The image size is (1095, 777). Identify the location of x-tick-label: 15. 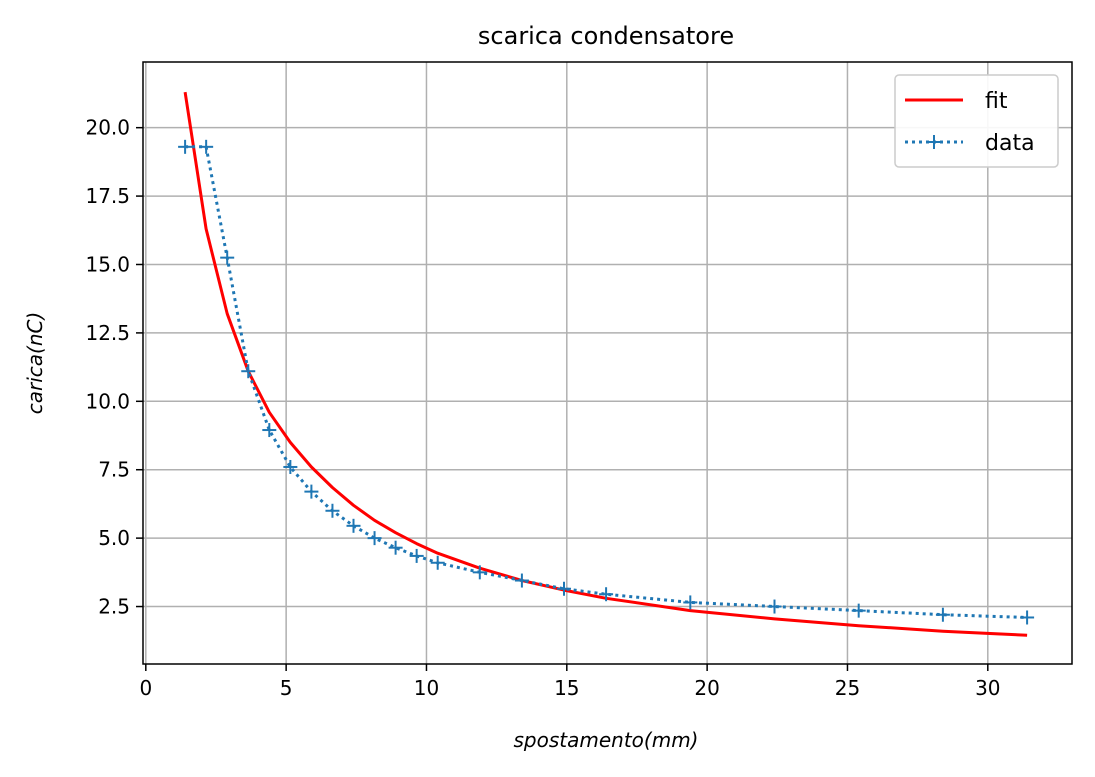
(566, 688).